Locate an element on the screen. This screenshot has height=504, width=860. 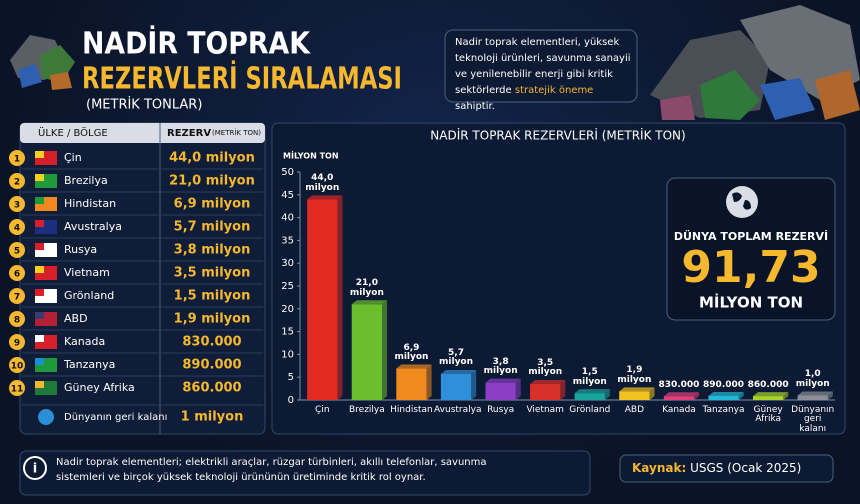
country: Tanzanya is located at coordinates (89, 364).